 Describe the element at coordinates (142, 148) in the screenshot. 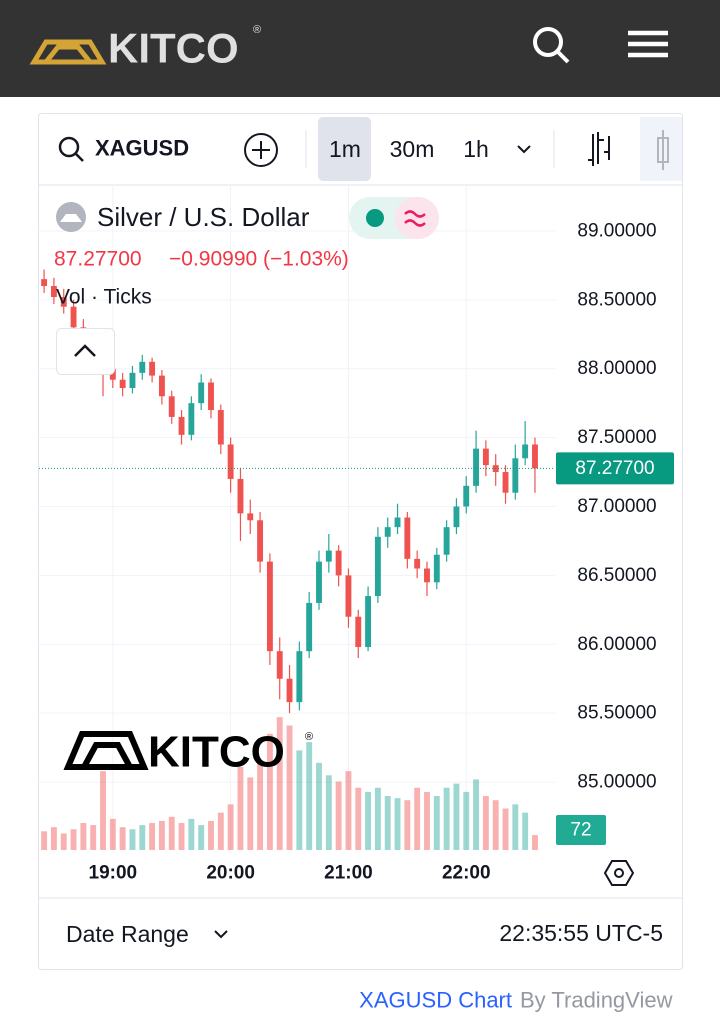

I see `symbol: XAGUSD` at that location.